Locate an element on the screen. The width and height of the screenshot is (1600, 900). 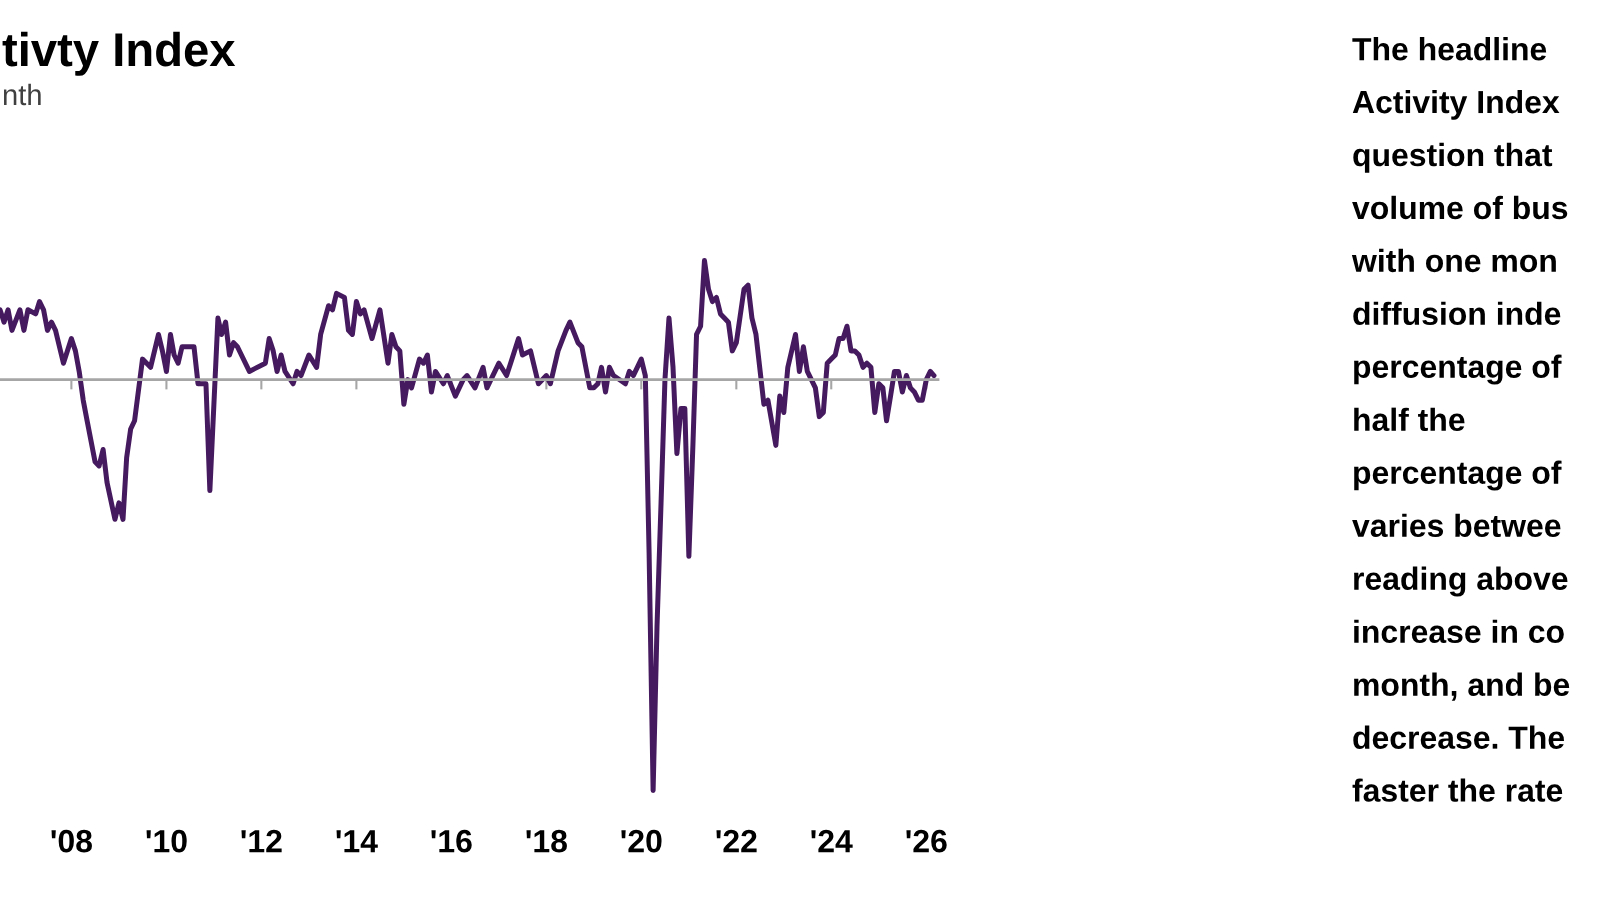
x-tick-label: '12 is located at coordinates (261, 841).